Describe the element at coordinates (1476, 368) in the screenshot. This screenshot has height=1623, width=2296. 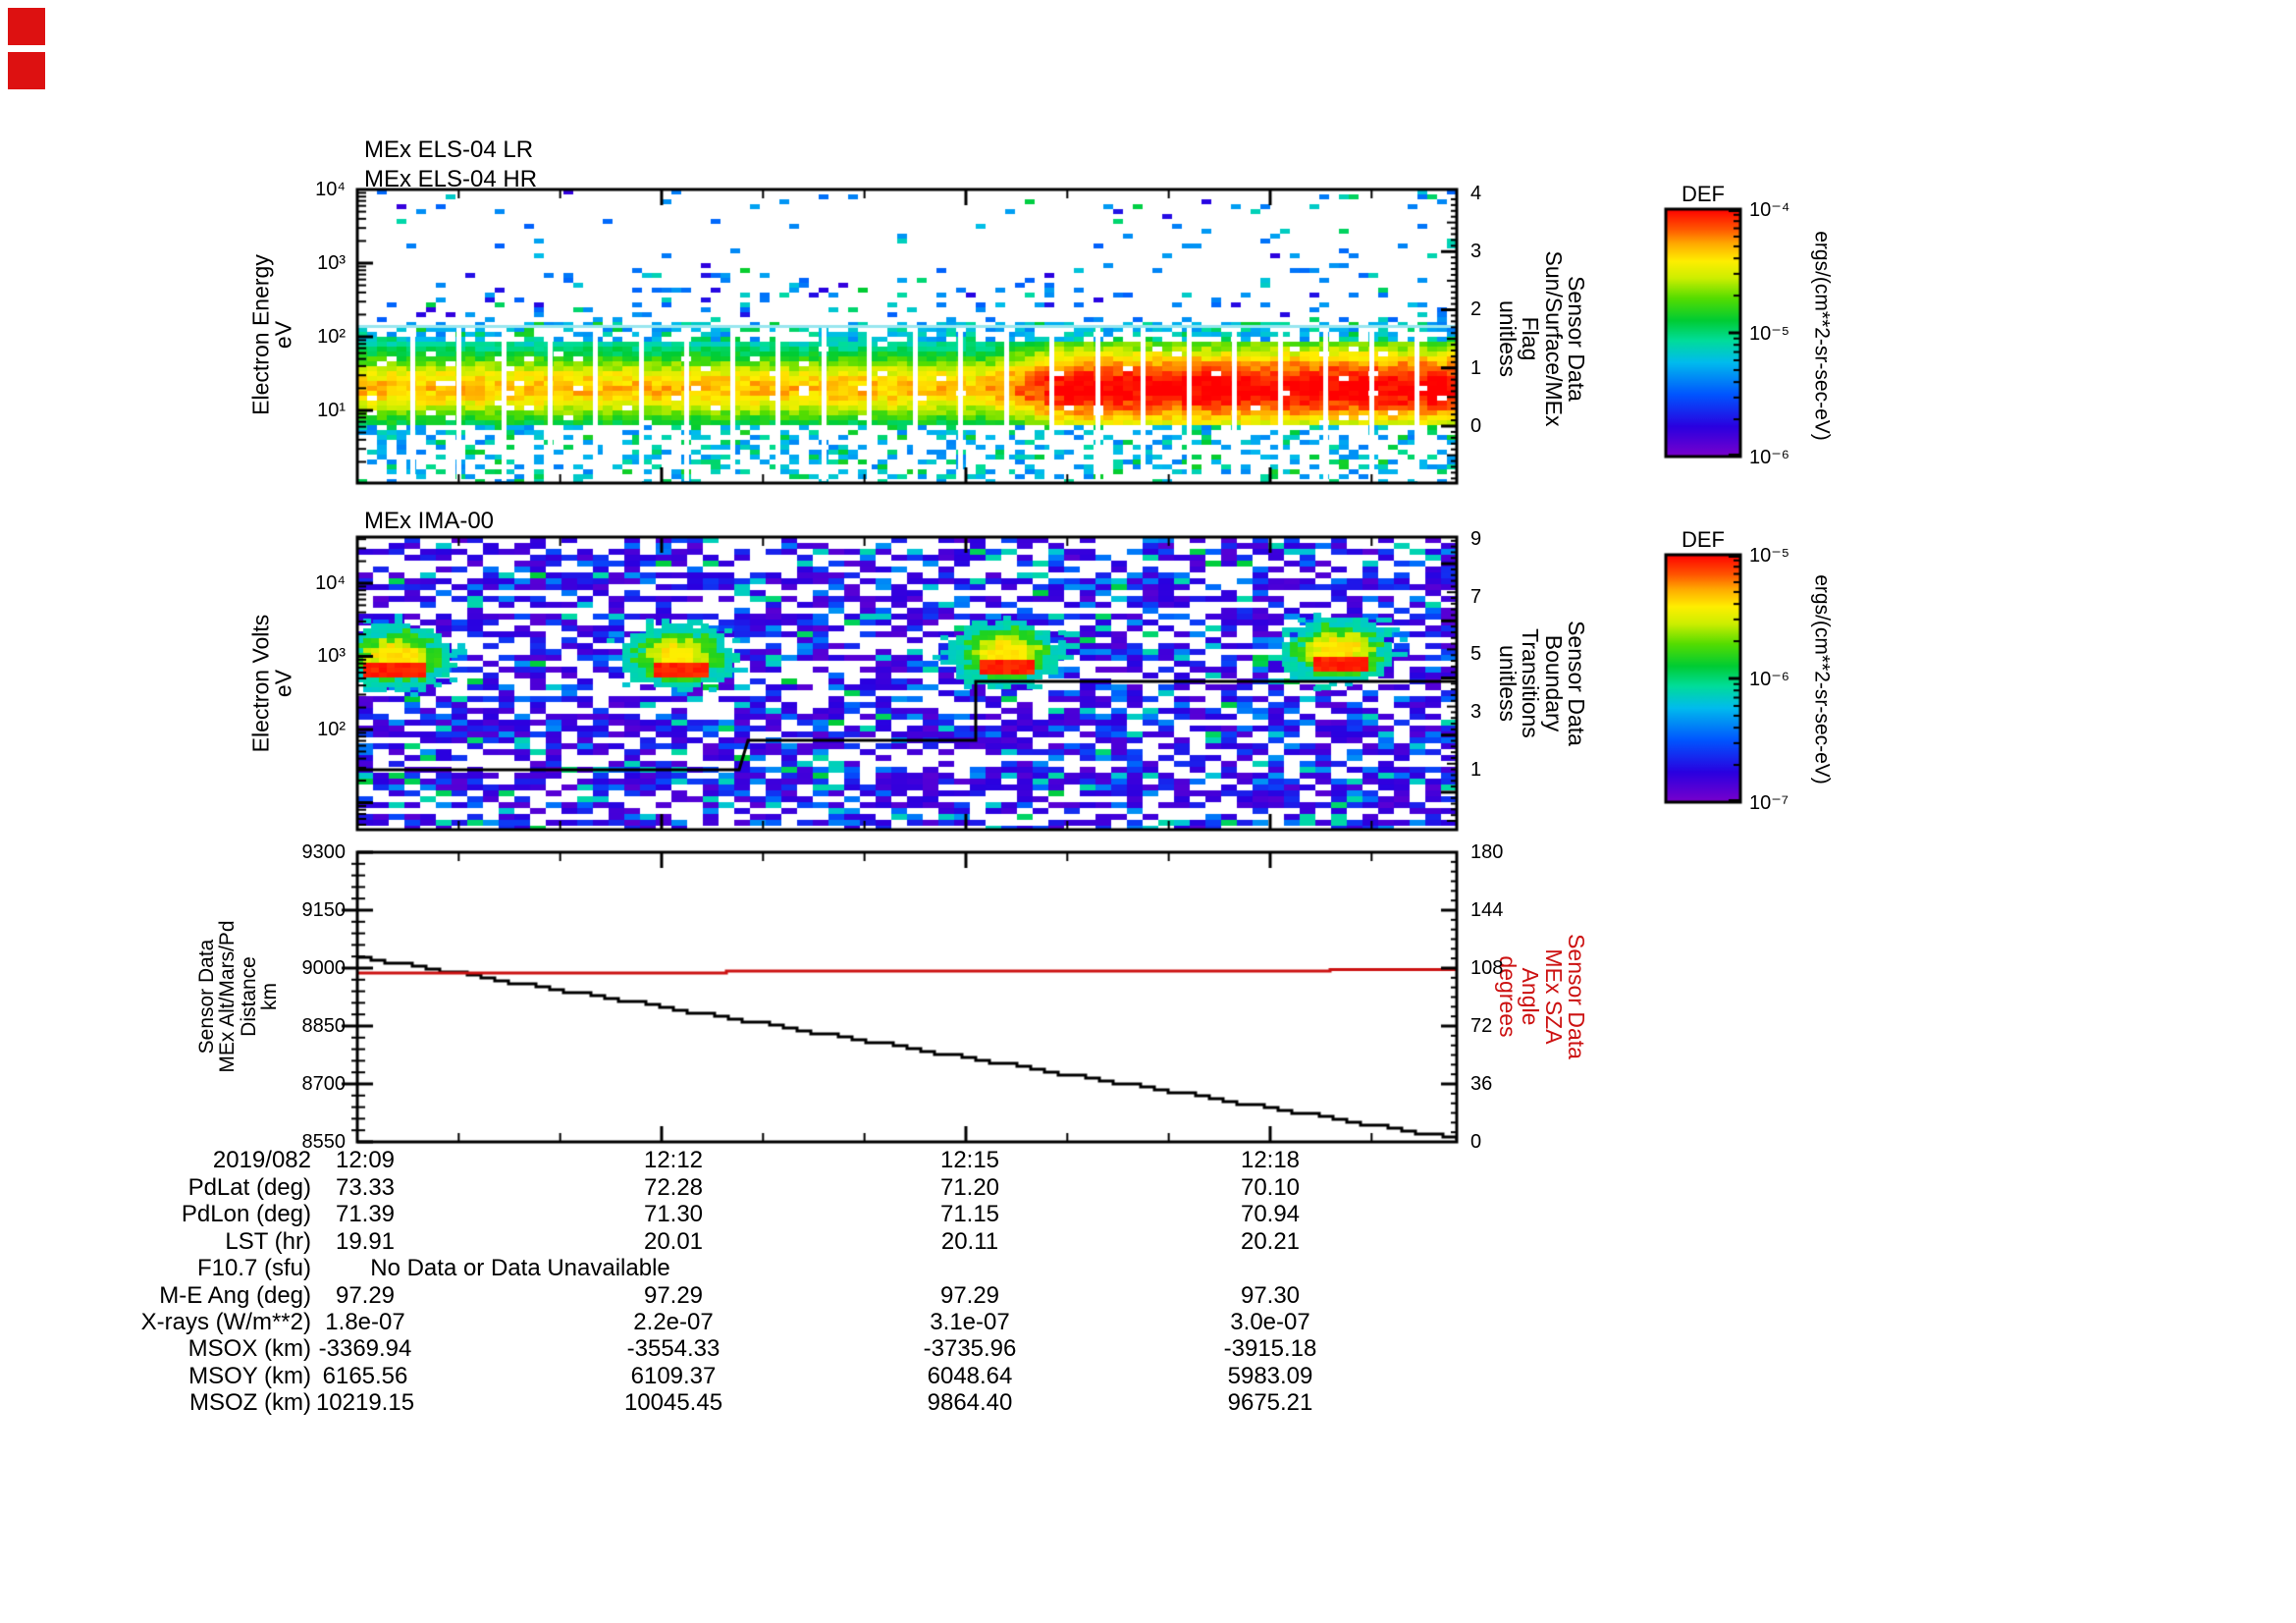
I see `els-rtick-label: 1` at that location.